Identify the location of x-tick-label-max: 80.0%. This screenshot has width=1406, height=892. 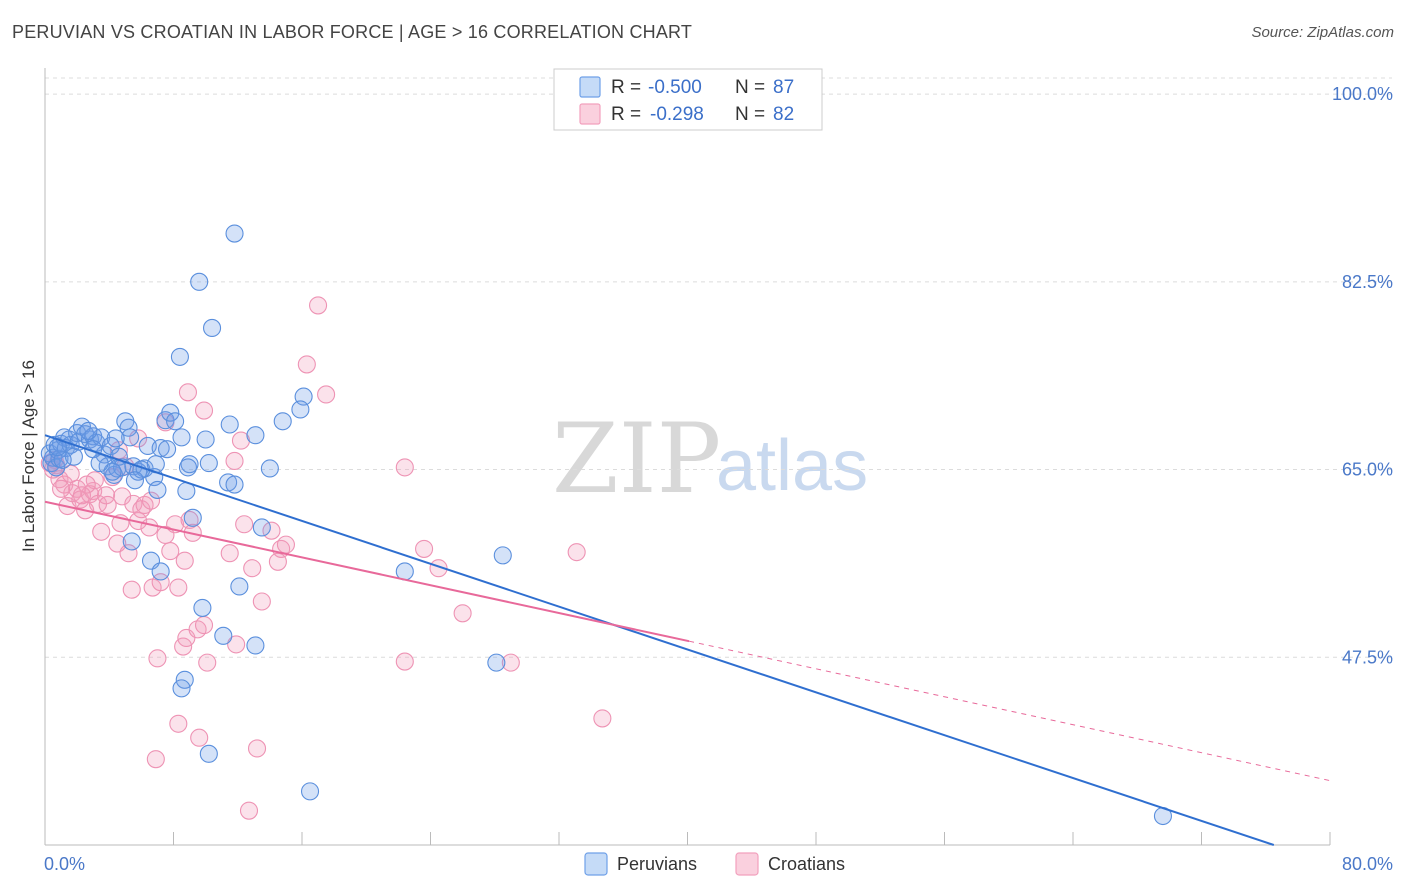
(1367, 864).